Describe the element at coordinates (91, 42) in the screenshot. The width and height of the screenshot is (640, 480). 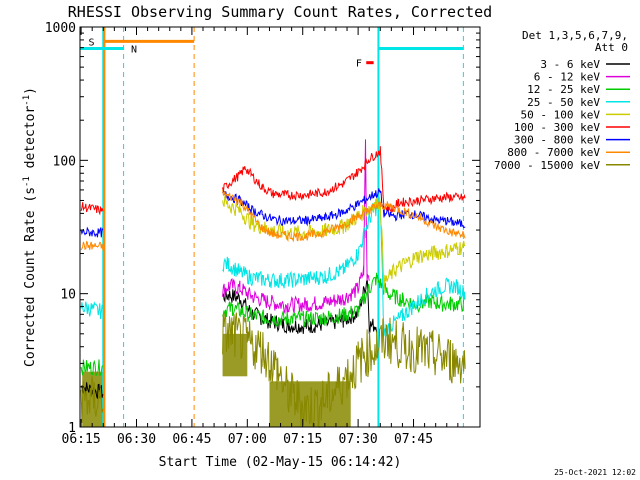
I see `flag-label-s: S` at that location.